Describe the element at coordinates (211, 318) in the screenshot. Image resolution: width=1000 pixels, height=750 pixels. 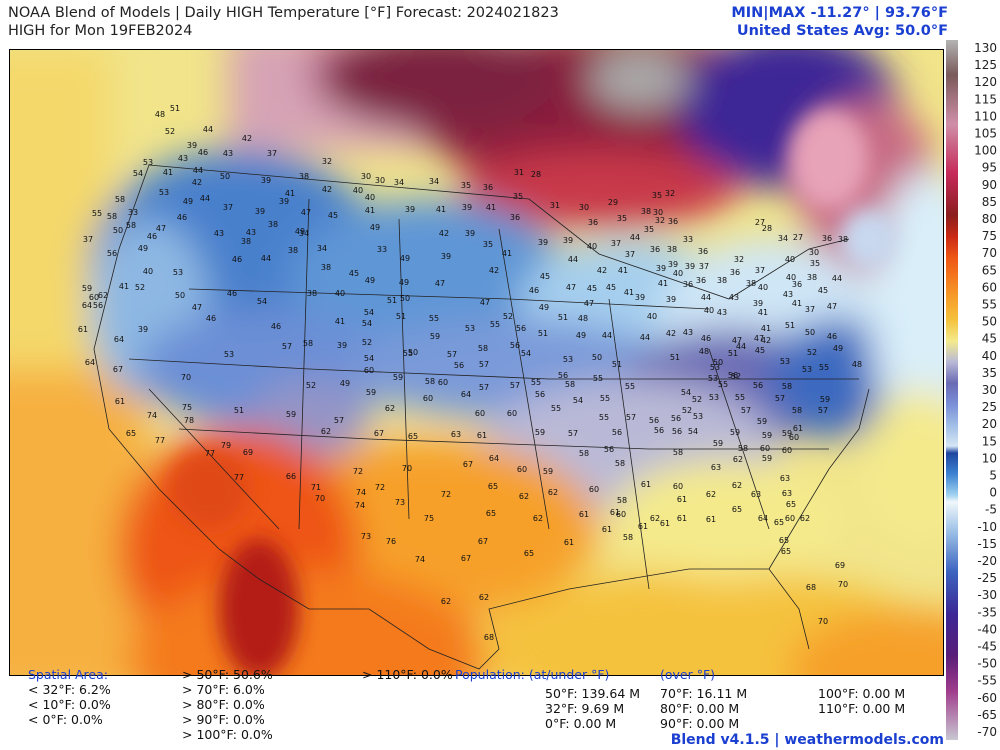
I see `temp-label: 46` at that location.